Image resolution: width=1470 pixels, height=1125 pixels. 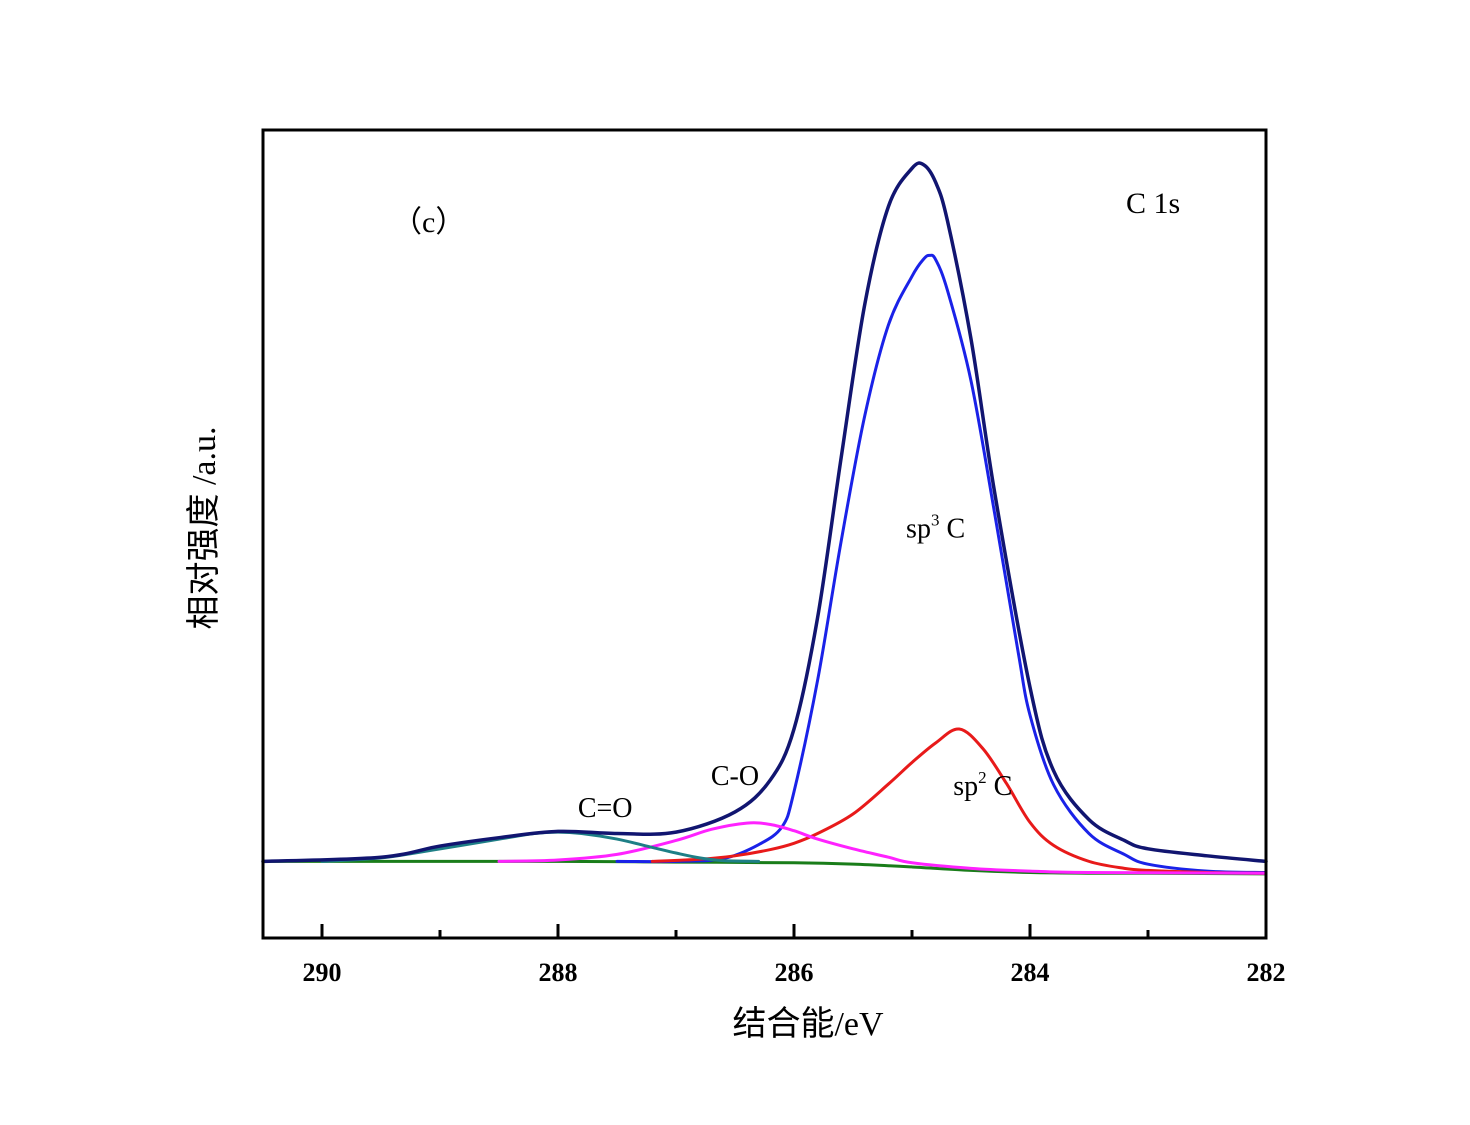 I want to click on x-tick-label: 286, so click(x=794, y=972).